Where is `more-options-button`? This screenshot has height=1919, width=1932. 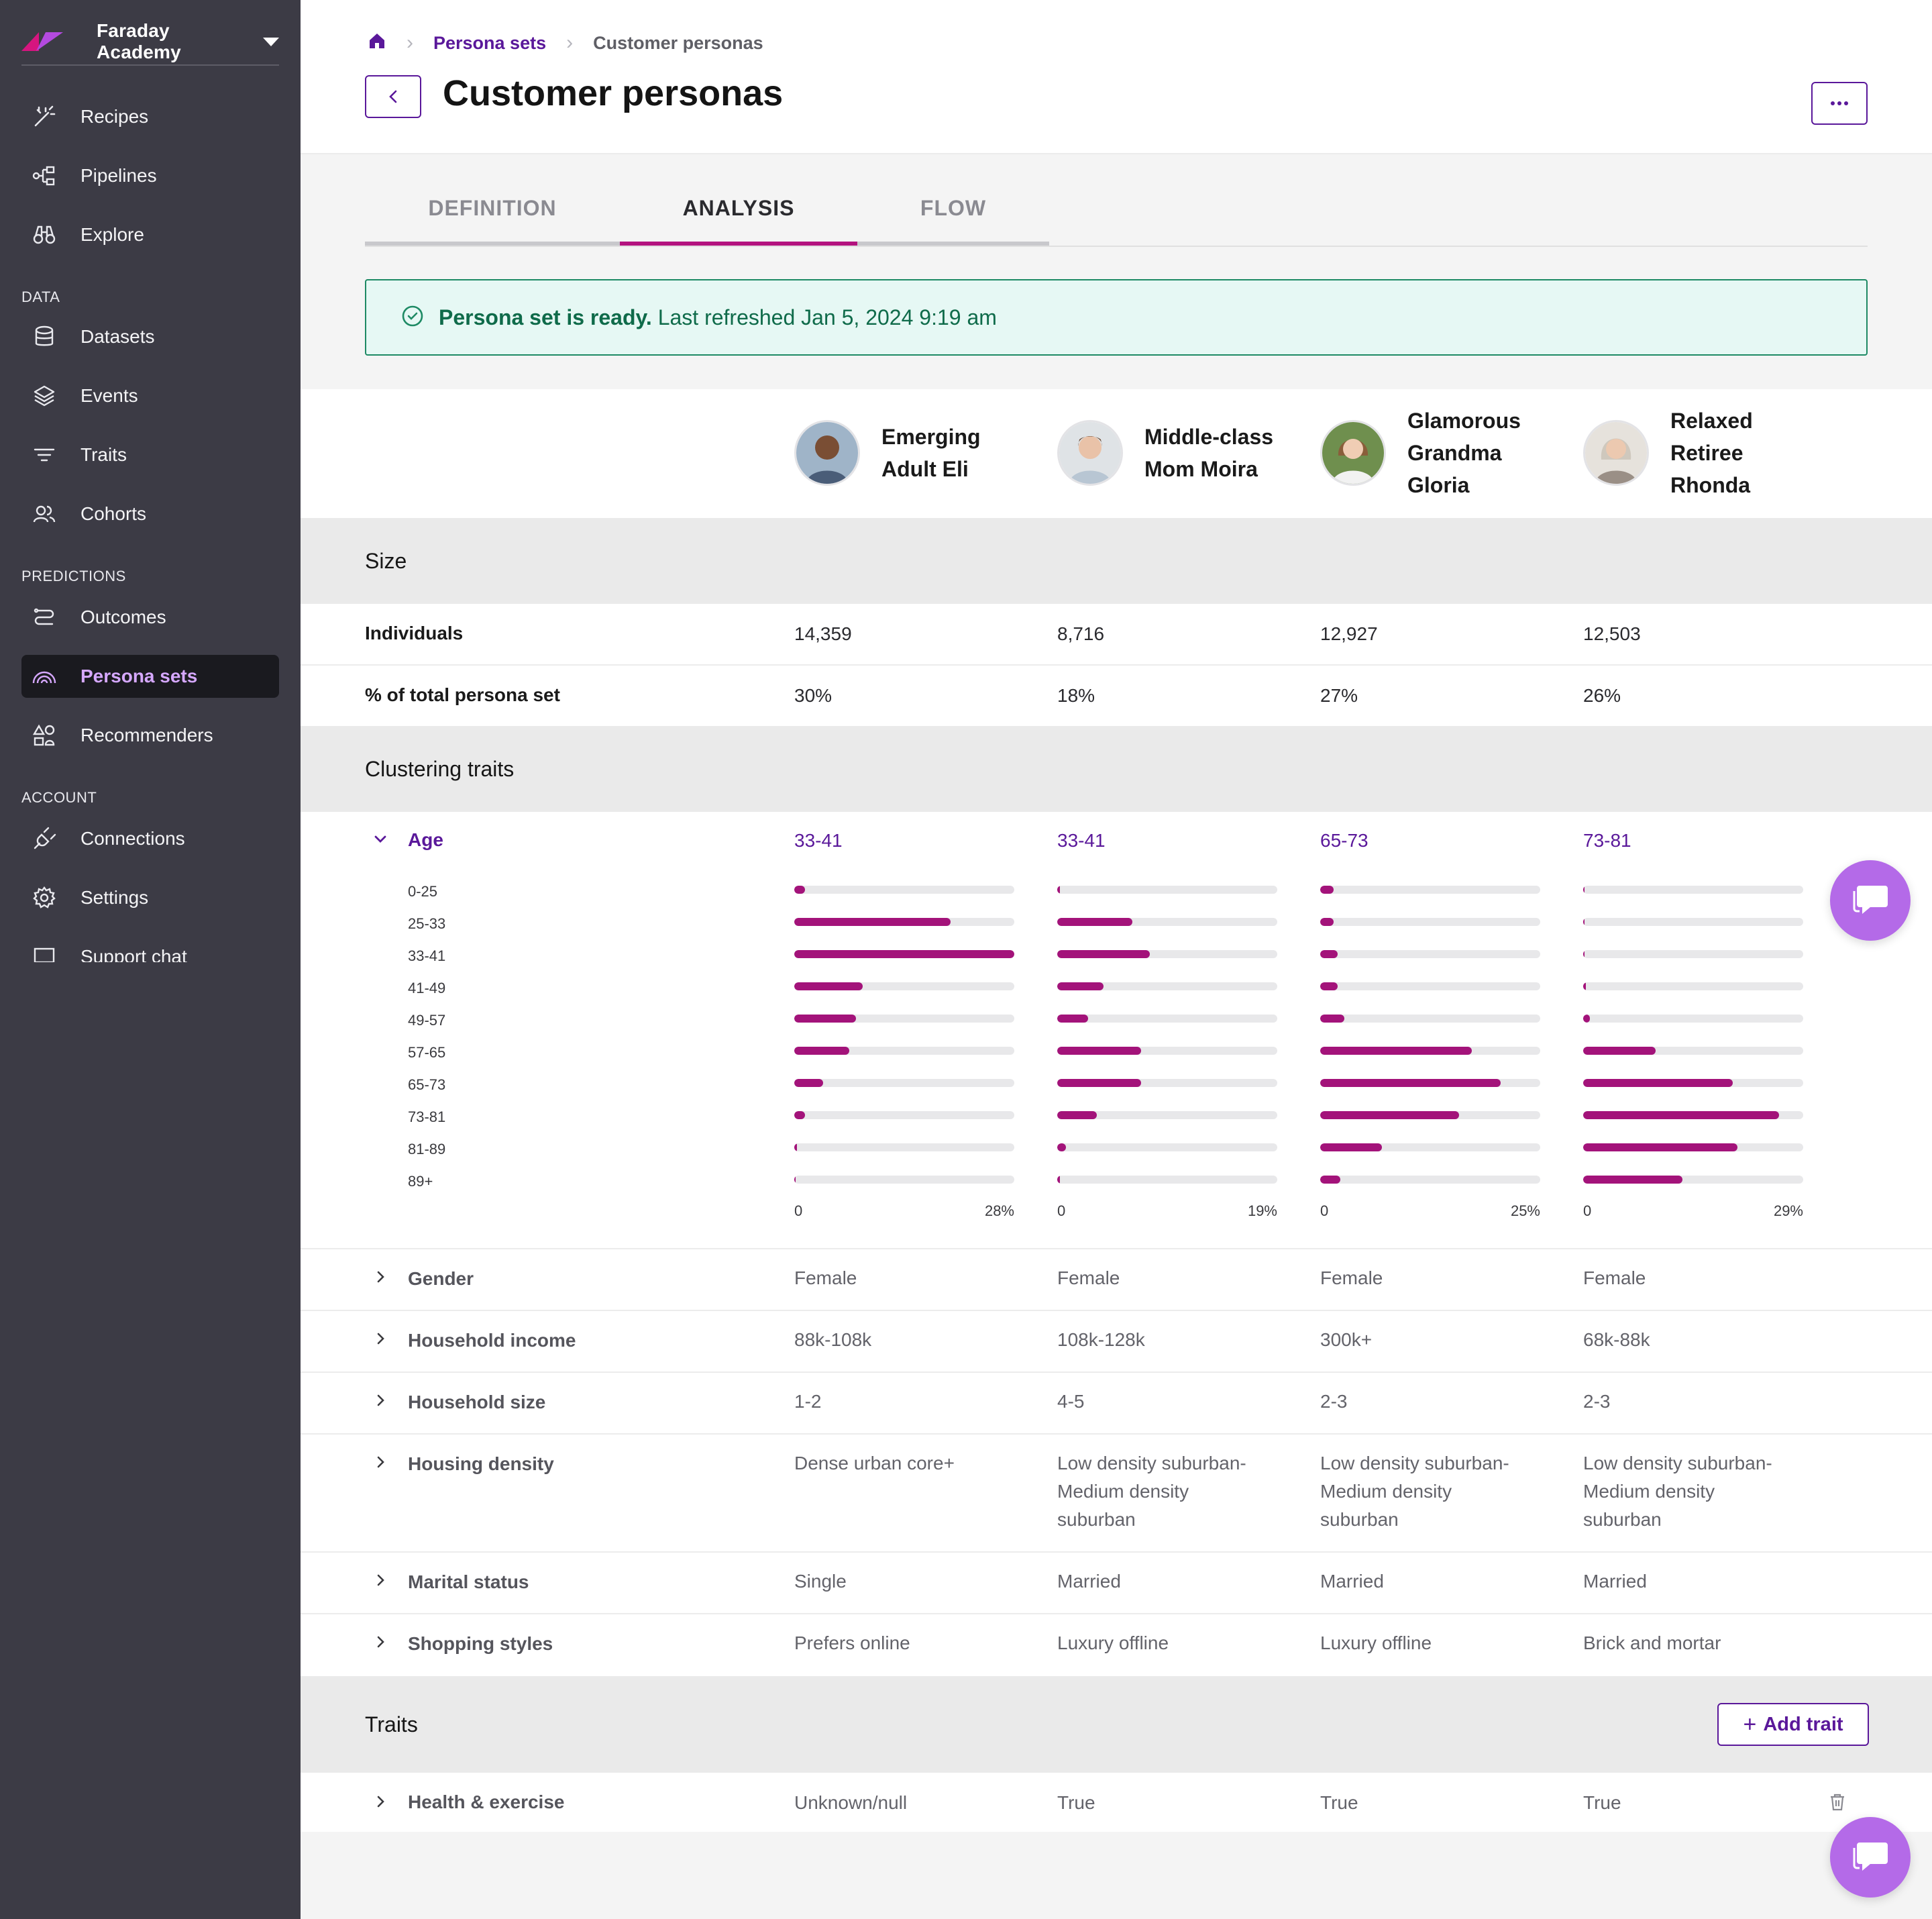
more-options-button is located at coordinates (1839, 103).